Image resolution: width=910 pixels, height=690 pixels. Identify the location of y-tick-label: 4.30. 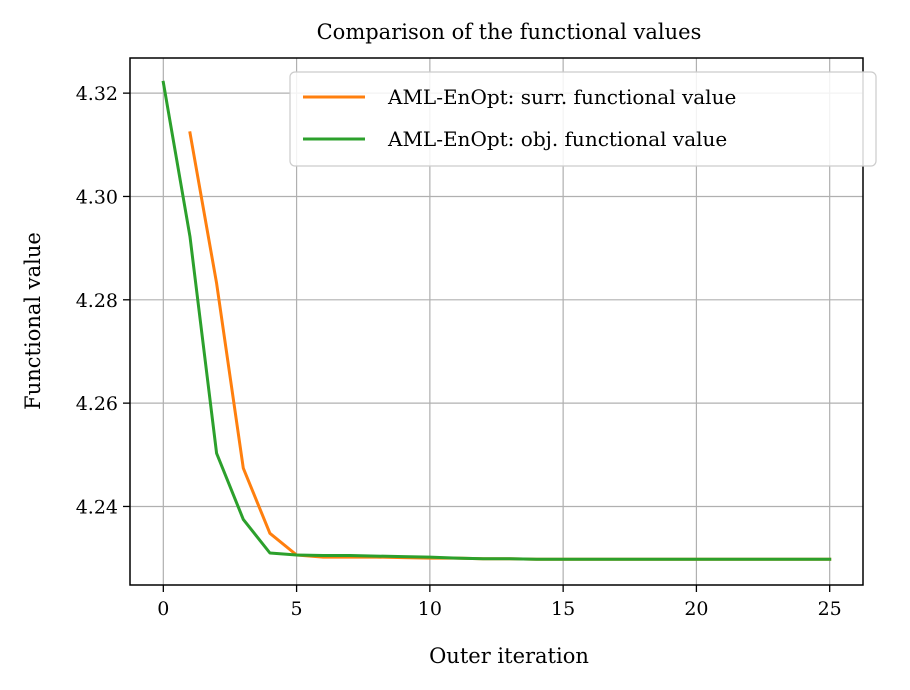
(97, 197).